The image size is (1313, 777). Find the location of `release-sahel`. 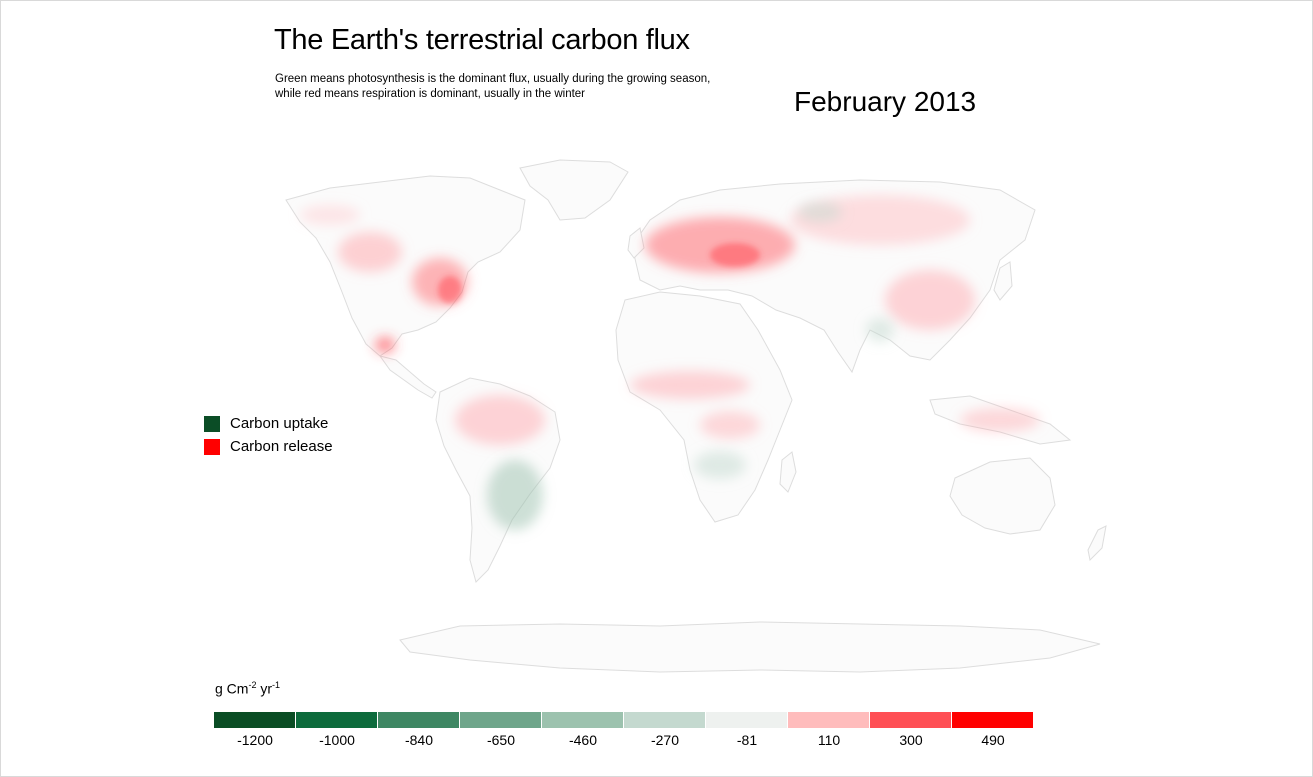

release-sahel is located at coordinates (690, 385).